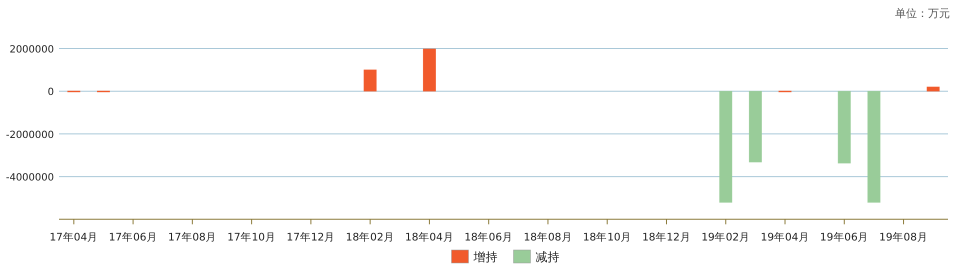  I want to click on x-tick-label: 17年04月, so click(73, 237).